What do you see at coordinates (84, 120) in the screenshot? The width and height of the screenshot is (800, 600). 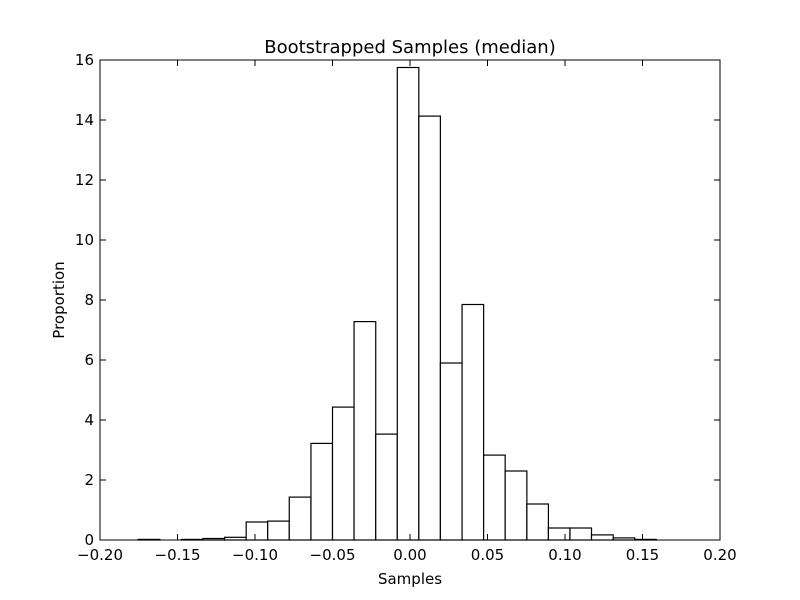 I see `y-tick-label: 14` at bounding box center [84, 120].